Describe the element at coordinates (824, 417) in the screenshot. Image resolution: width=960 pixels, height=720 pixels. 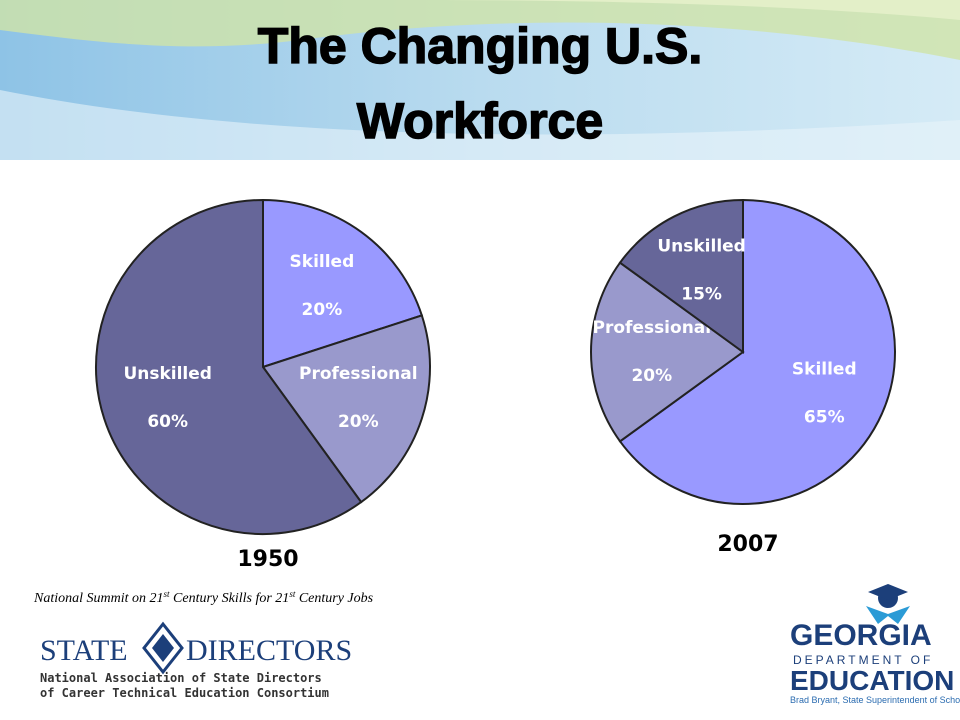
I see `slice-value: 65%` at that location.